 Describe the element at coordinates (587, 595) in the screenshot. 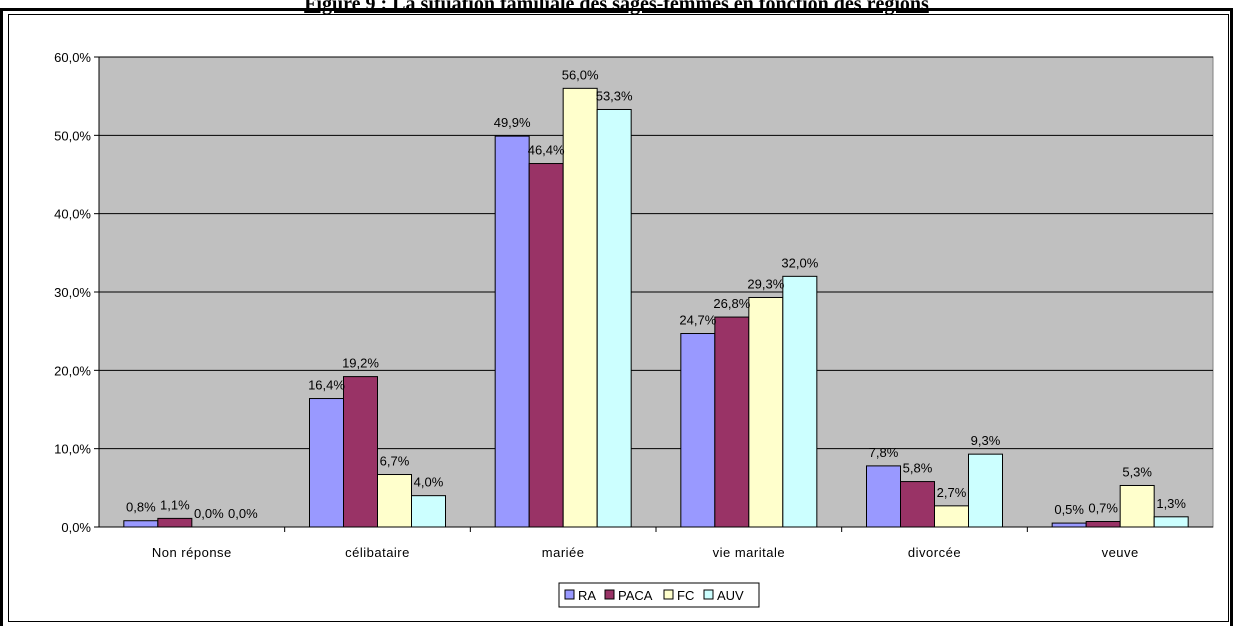

I see `legend-label: RA` at that location.